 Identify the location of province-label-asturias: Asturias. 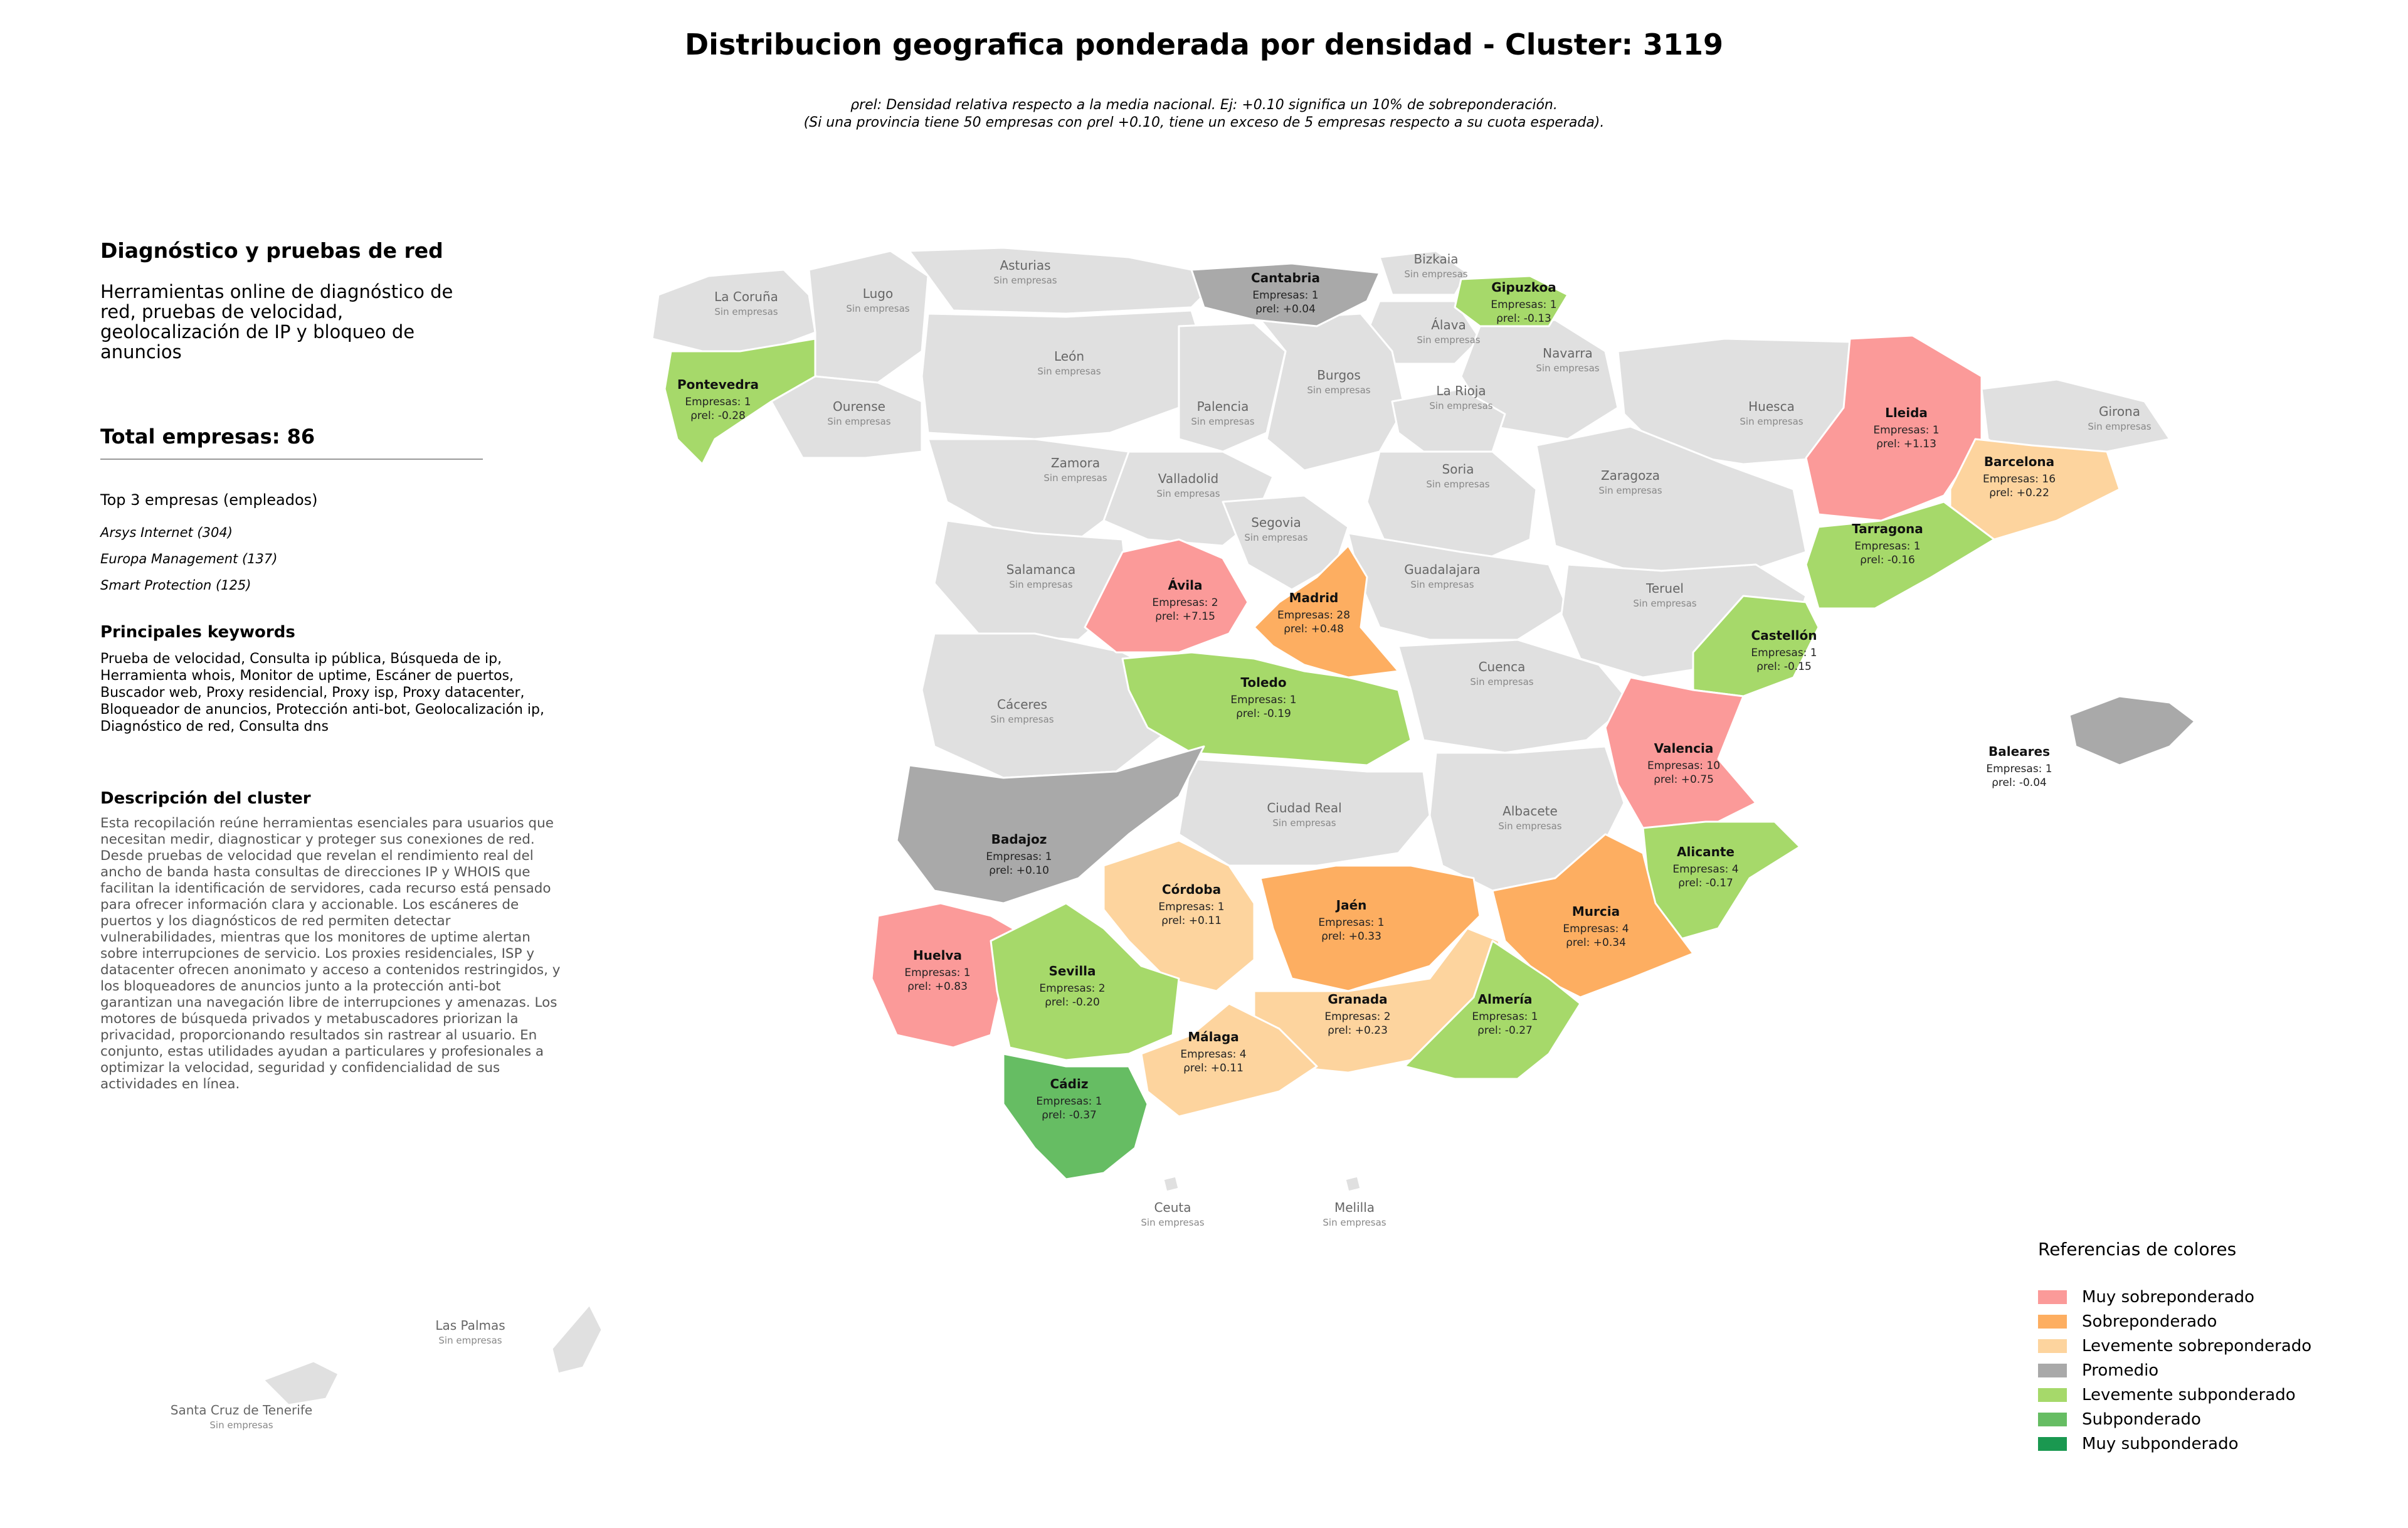
(1025, 265).